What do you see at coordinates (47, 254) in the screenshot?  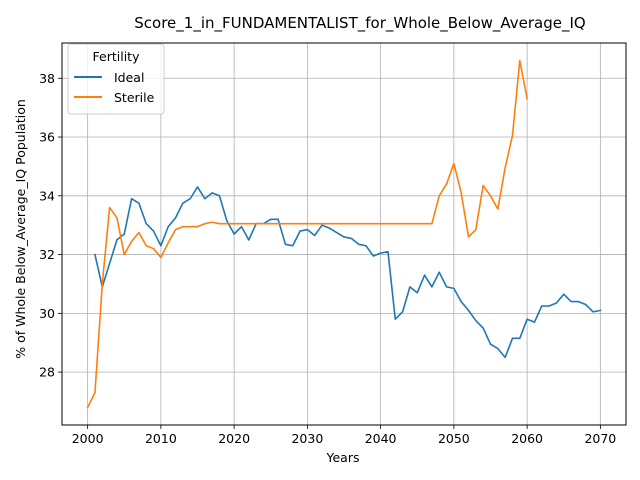 I see `y-tick-label: 32` at bounding box center [47, 254].